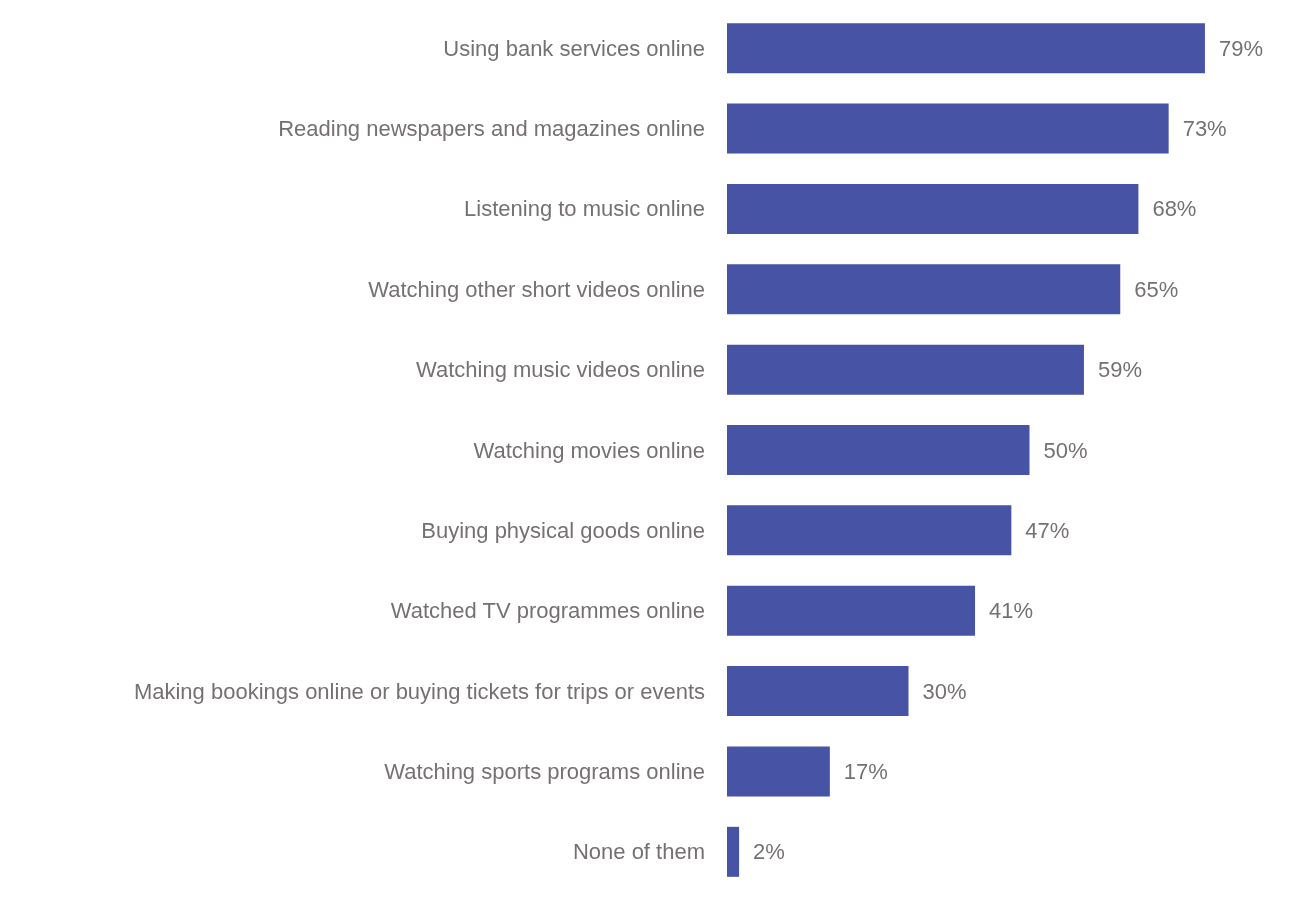  Describe the element at coordinates (544, 771) in the screenshot. I see `y-tick-label: Watching sports programs online` at that location.